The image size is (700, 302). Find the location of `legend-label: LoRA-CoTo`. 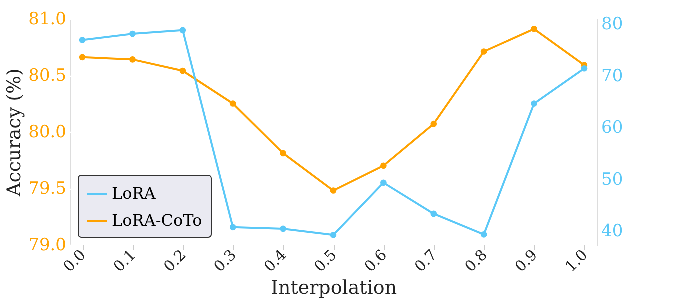

legend-label: LoRA-CoTo is located at coordinates (157, 220).